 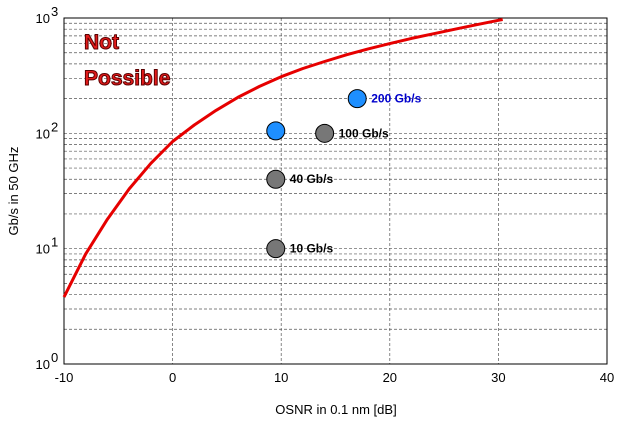 I want to click on data-point-label: 200 Gb/s, so click(x=396, y=99).